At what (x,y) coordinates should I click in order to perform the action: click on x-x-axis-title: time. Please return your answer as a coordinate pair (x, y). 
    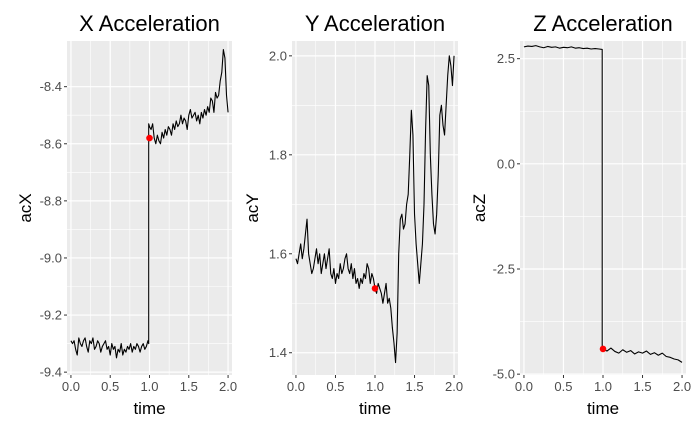
    Looking at the image, I should click on (149, 408).